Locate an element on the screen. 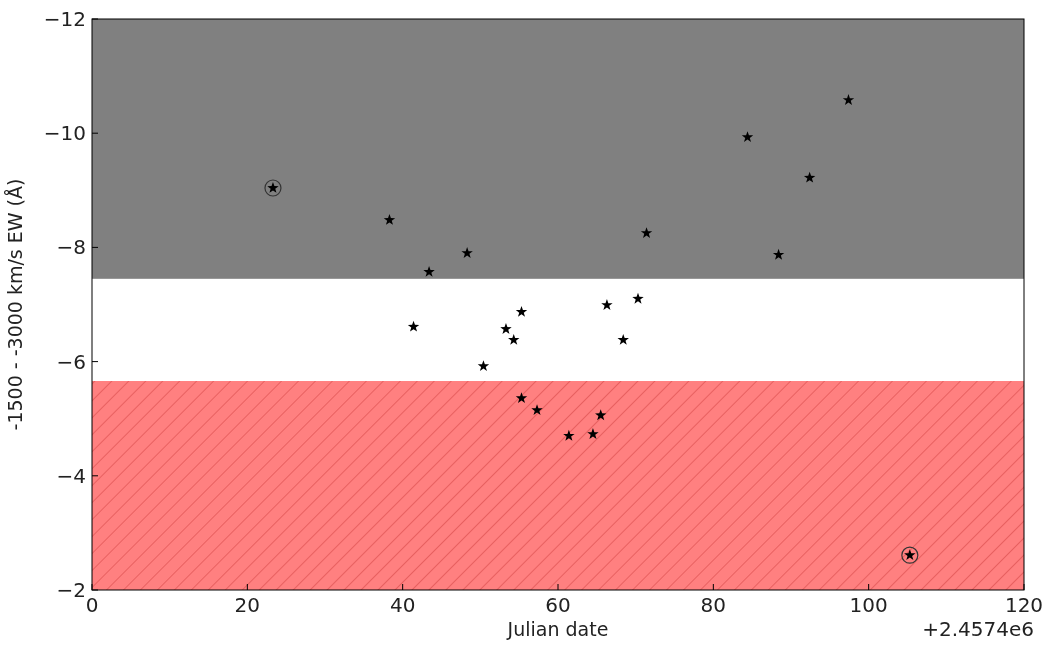  x-tick-label: 0 is located at coordinates (92, 605).